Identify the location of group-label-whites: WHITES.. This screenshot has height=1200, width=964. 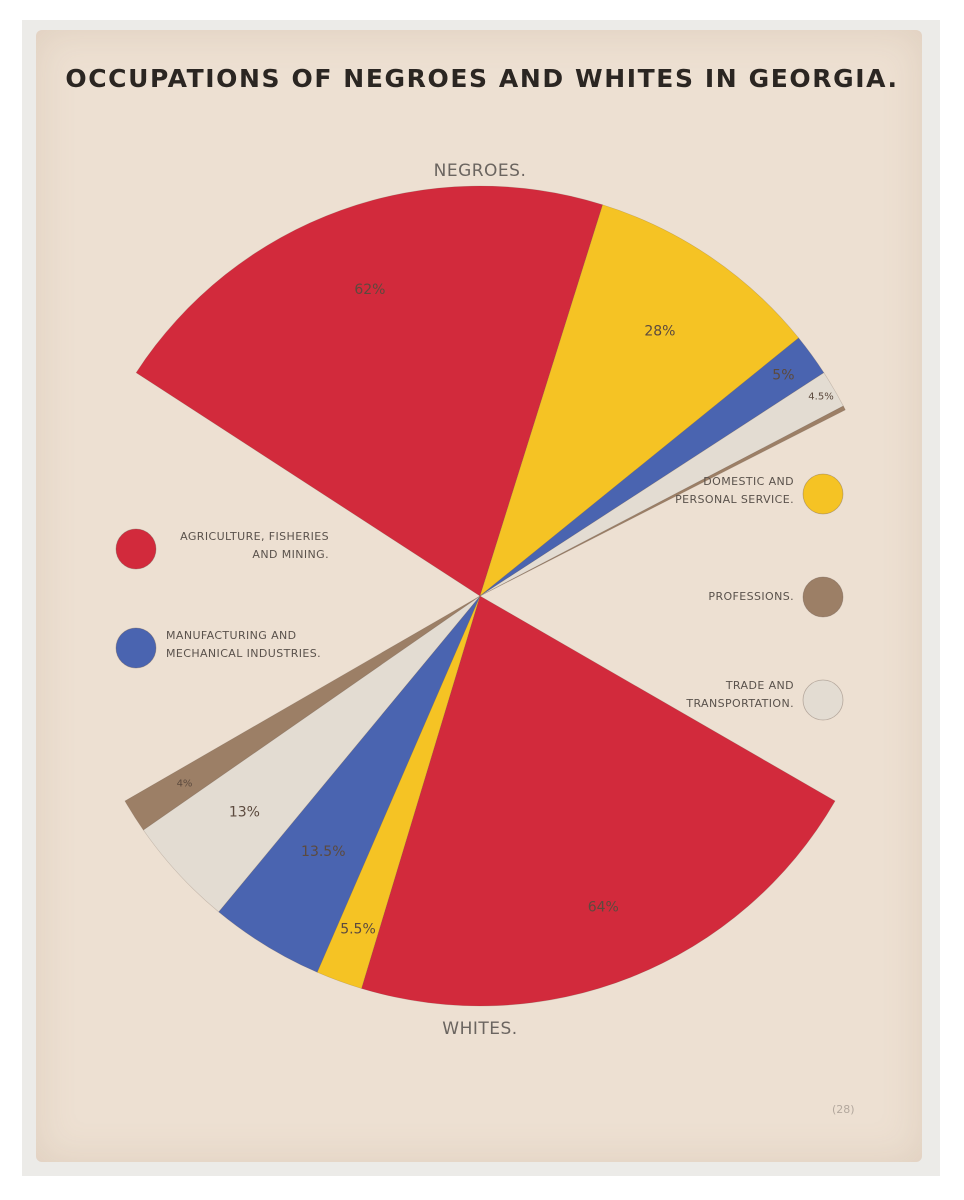
(479, 1029).